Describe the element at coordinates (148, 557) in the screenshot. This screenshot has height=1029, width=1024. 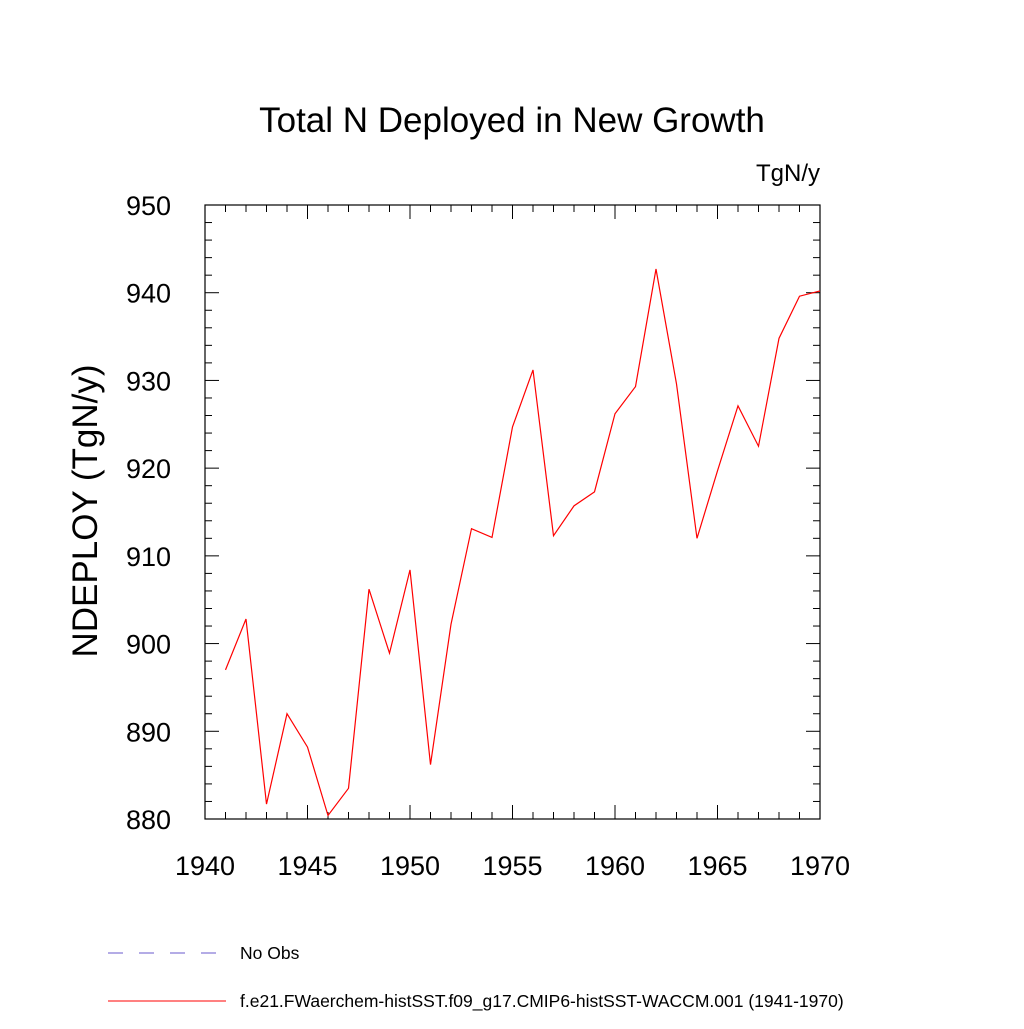
I see `y-tick-label: 910` at that location.